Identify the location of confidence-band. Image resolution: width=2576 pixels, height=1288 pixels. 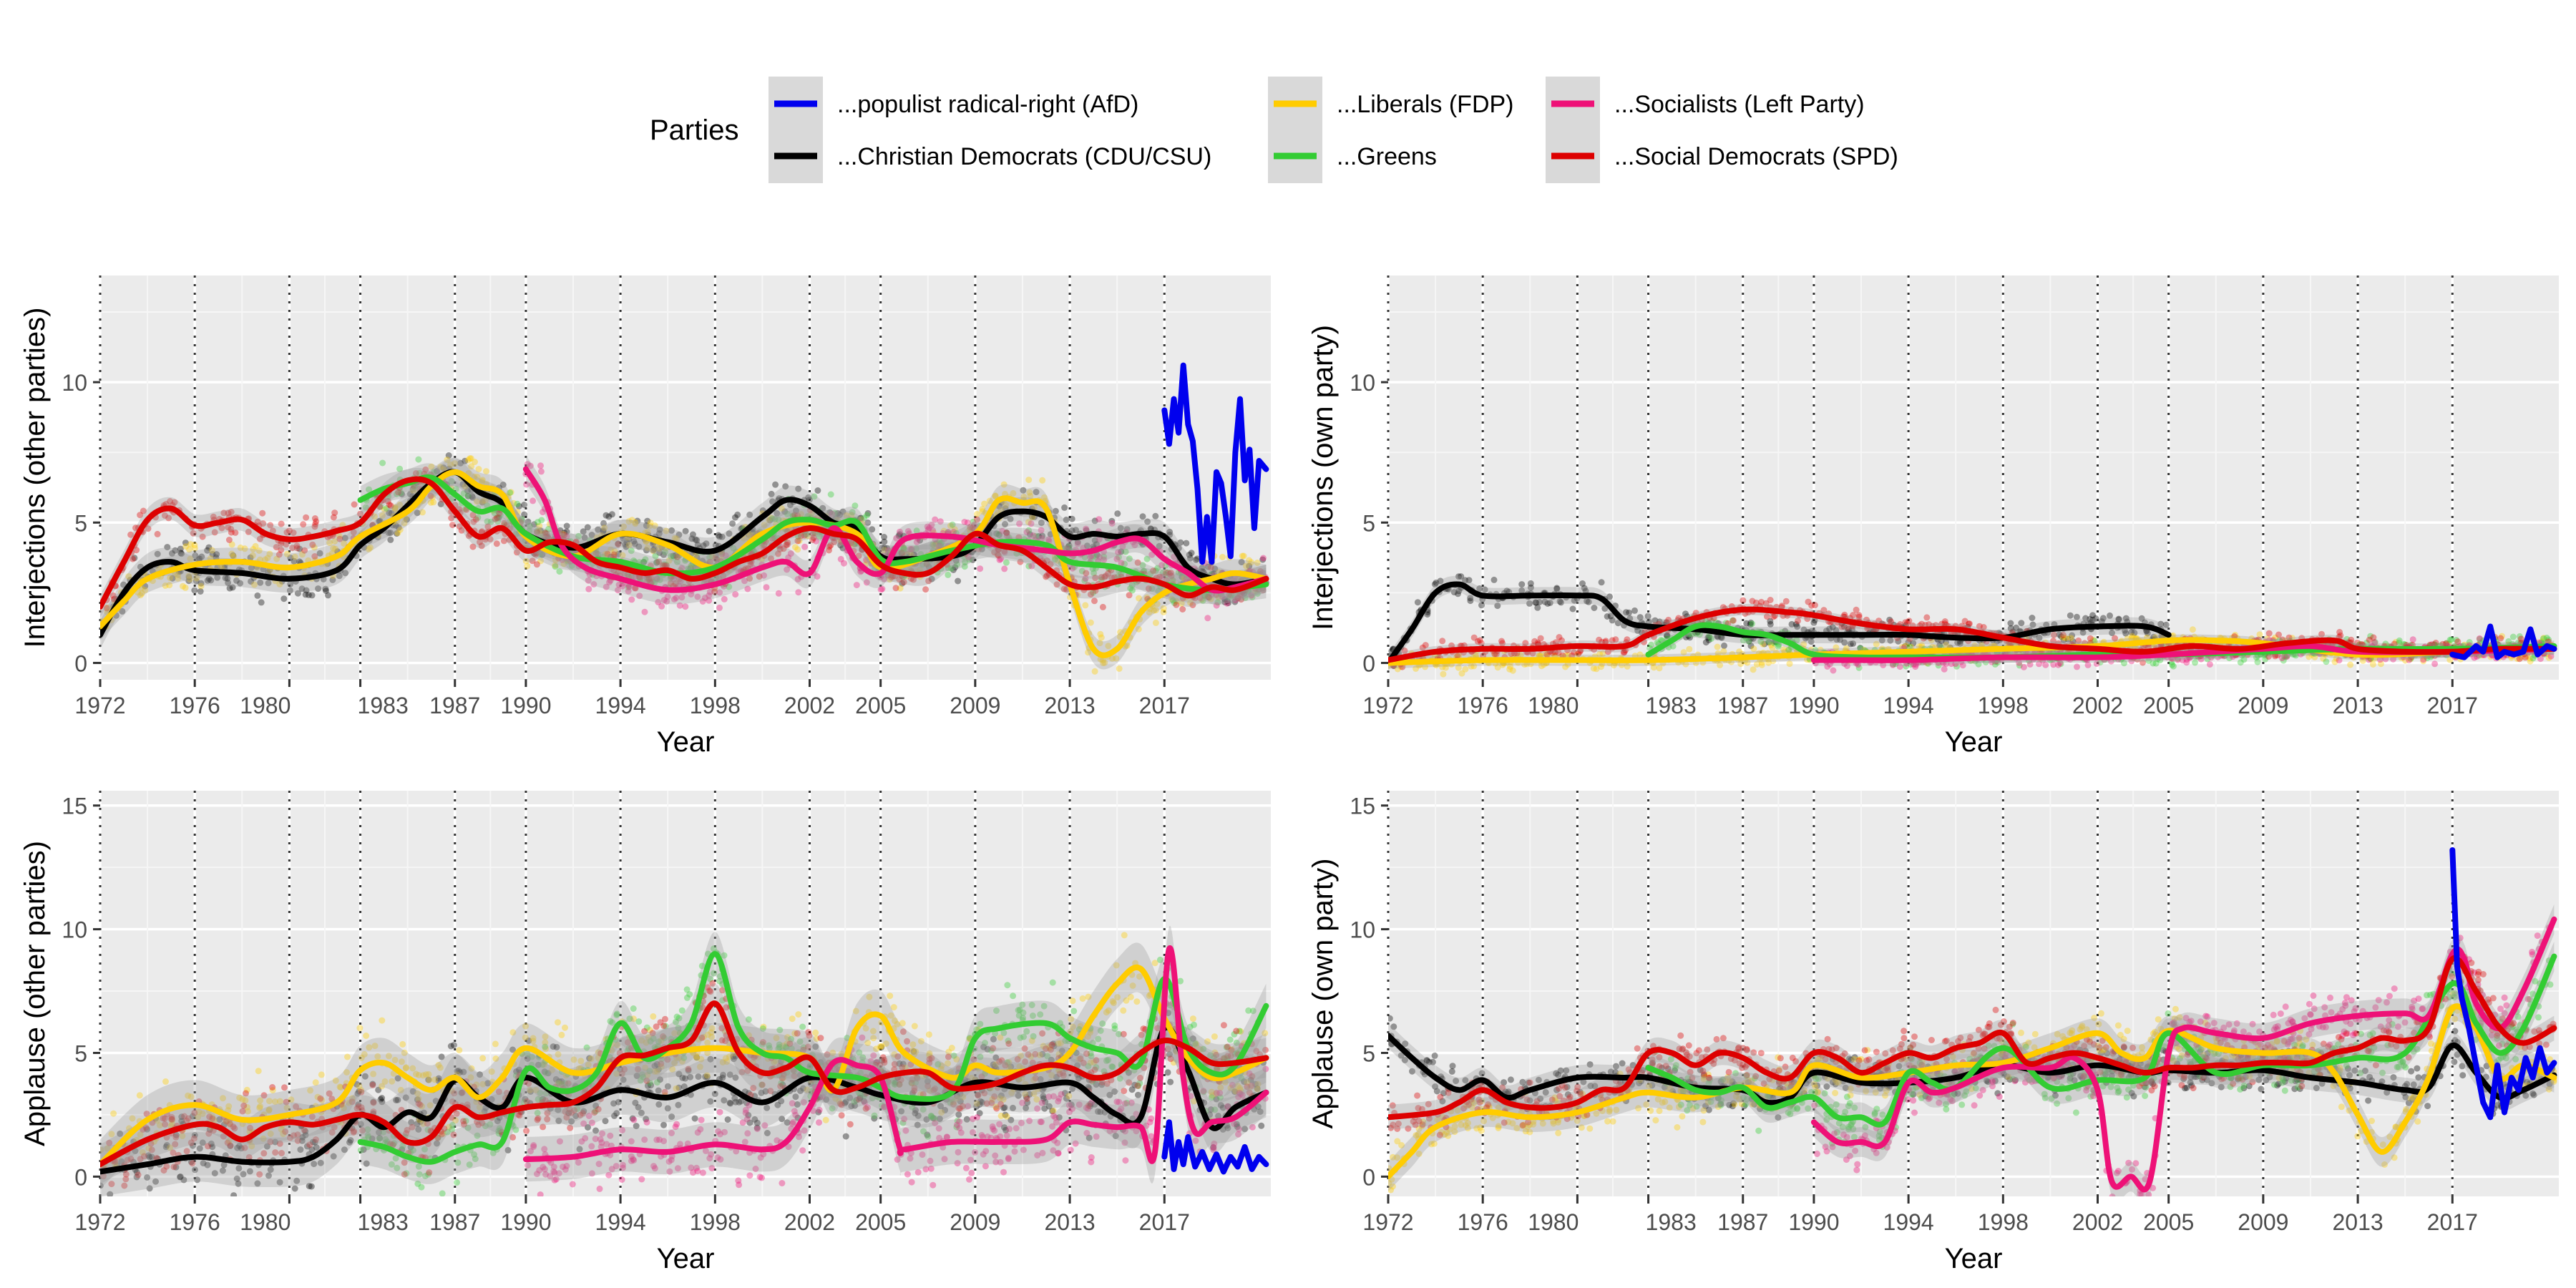
(683, 564).